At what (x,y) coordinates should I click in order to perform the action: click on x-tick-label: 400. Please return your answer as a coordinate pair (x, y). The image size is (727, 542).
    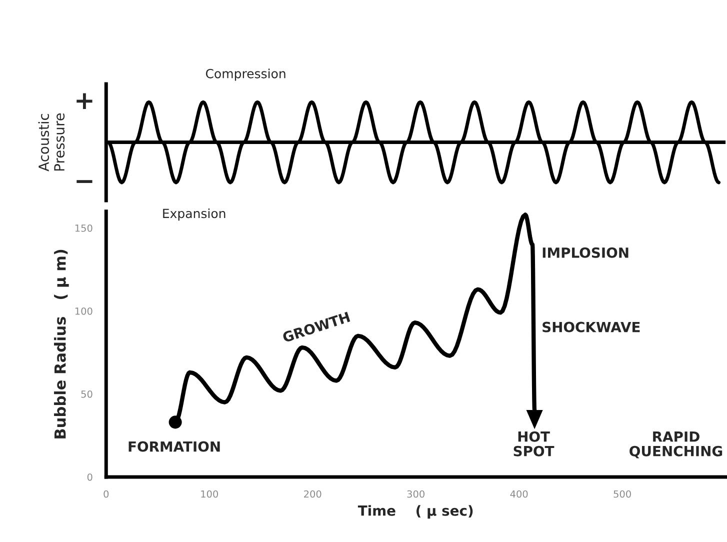
    Looking at the image, I should click on (519, 494).